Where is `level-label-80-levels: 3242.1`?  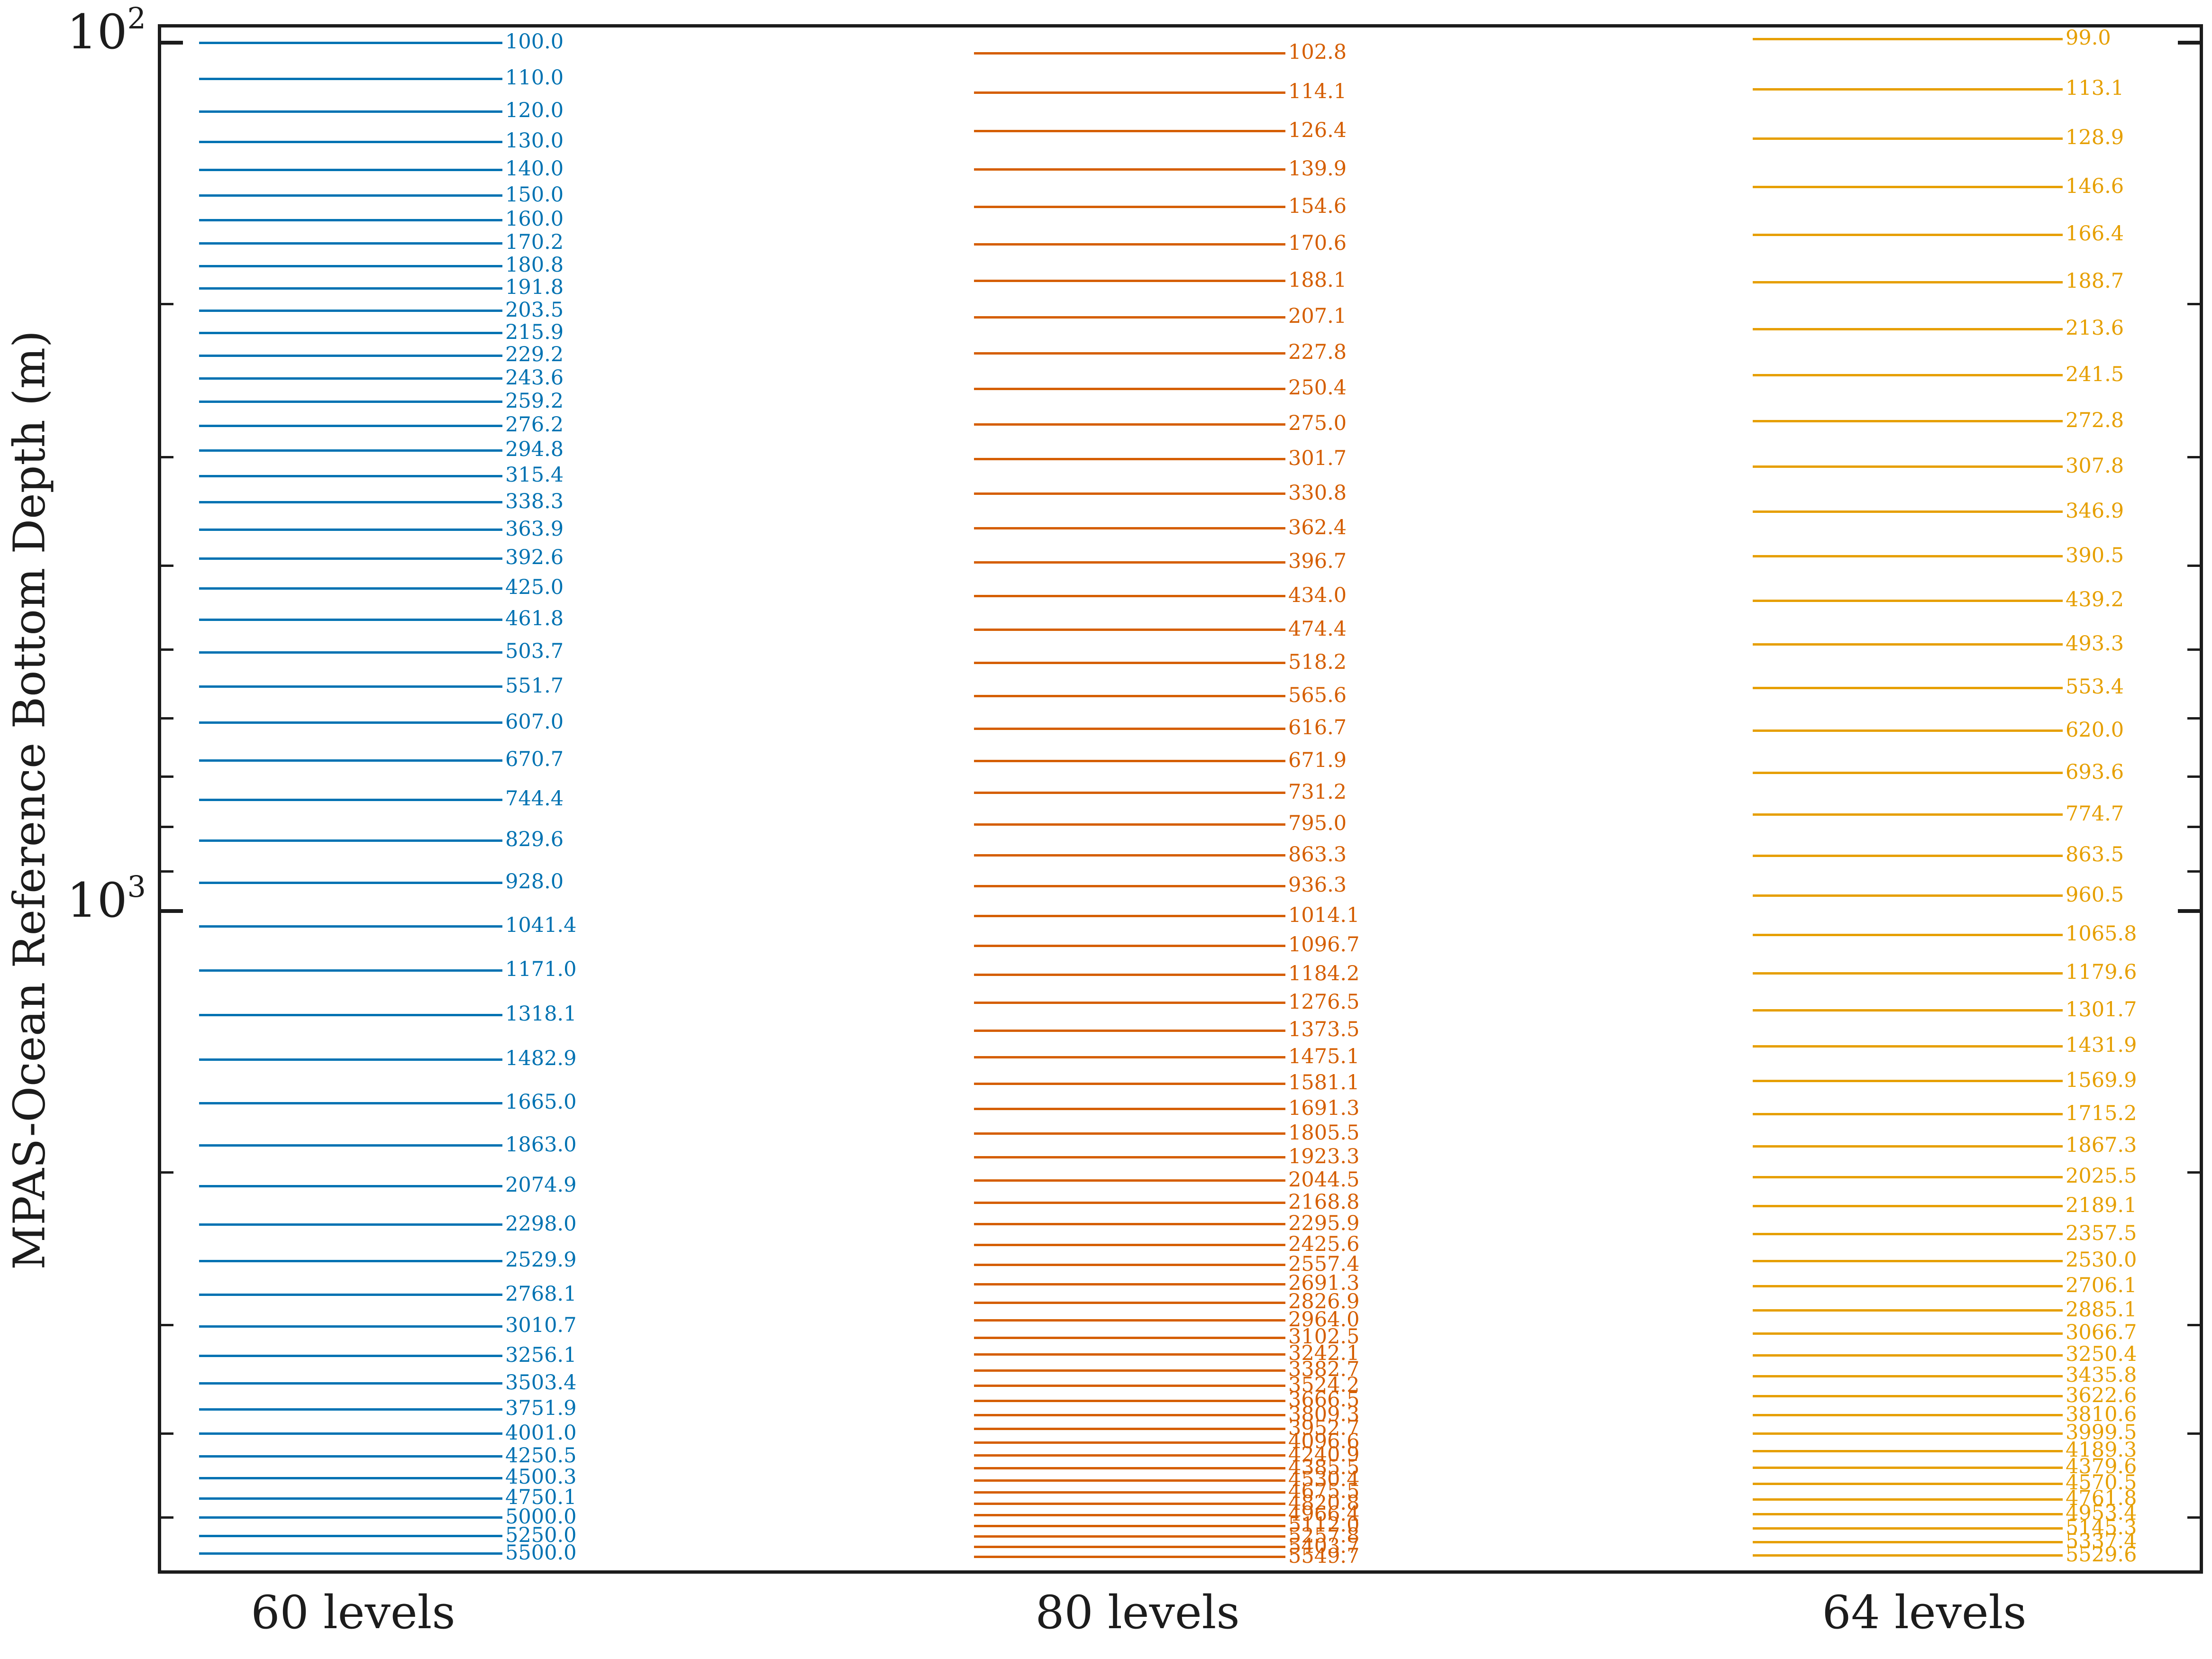
level-label-80-levels: 3242.1 is located at coordinates (1324, 1353).